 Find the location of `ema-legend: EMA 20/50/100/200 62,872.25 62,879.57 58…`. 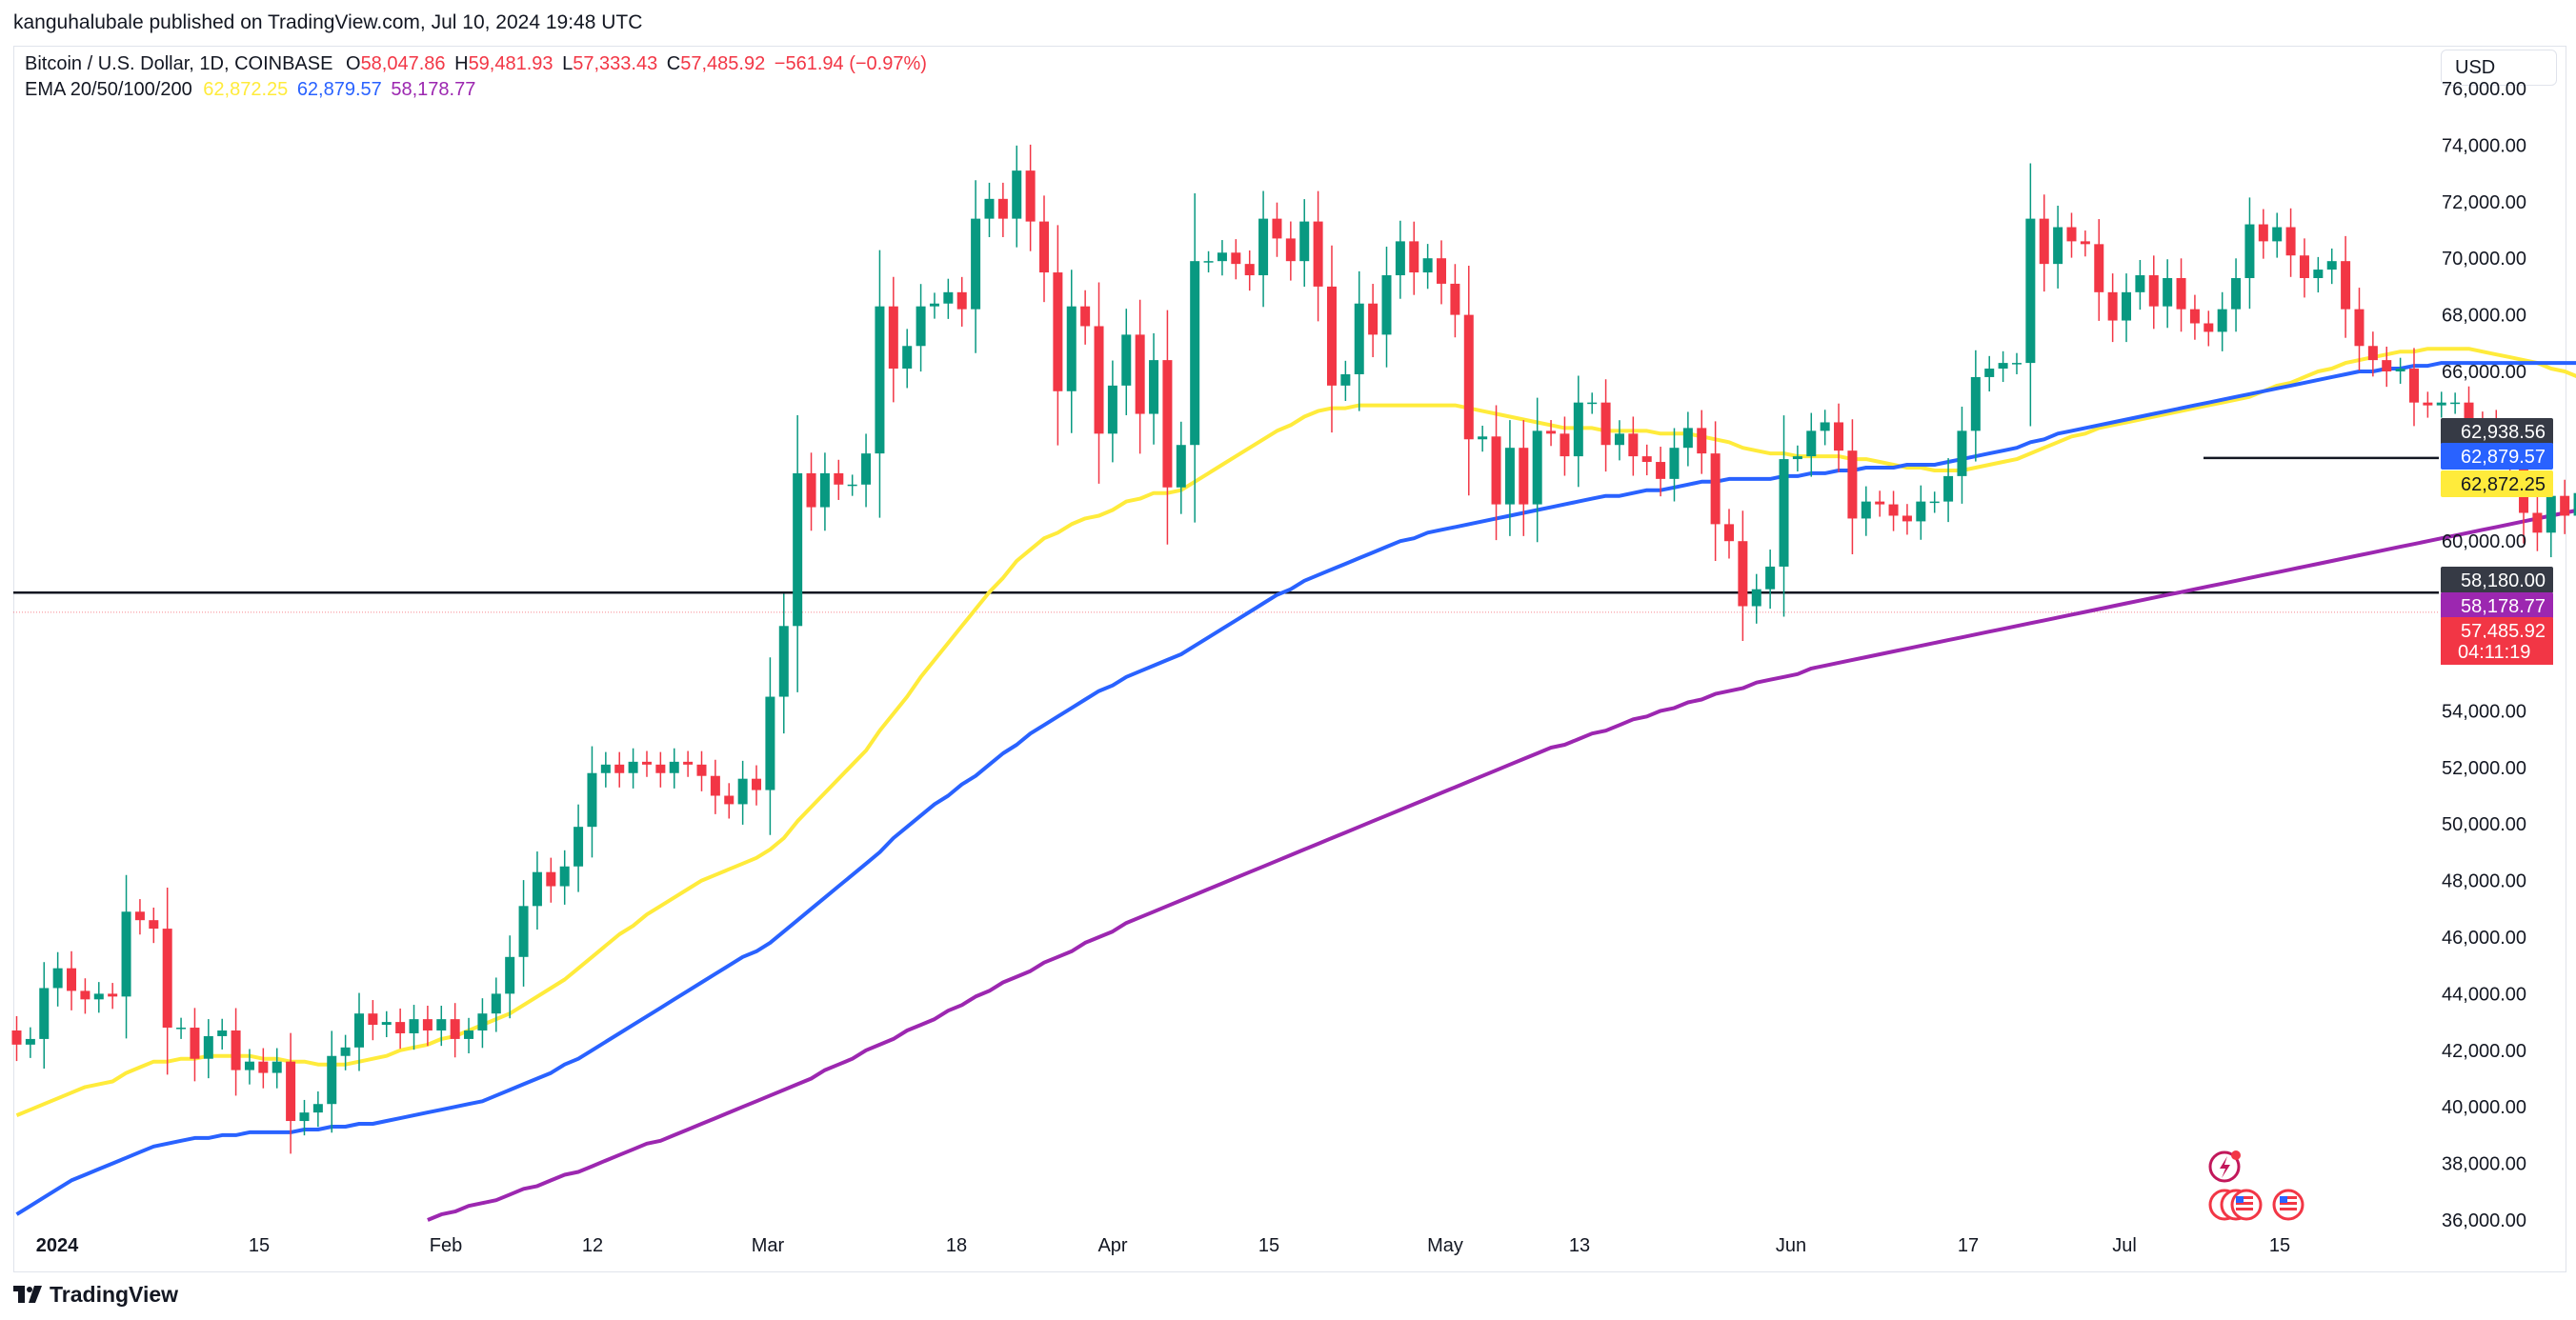

ema-legend: EMA 20/50/100/200 62,872.25 62,879.57 58… is located at coordinates (250, 90).